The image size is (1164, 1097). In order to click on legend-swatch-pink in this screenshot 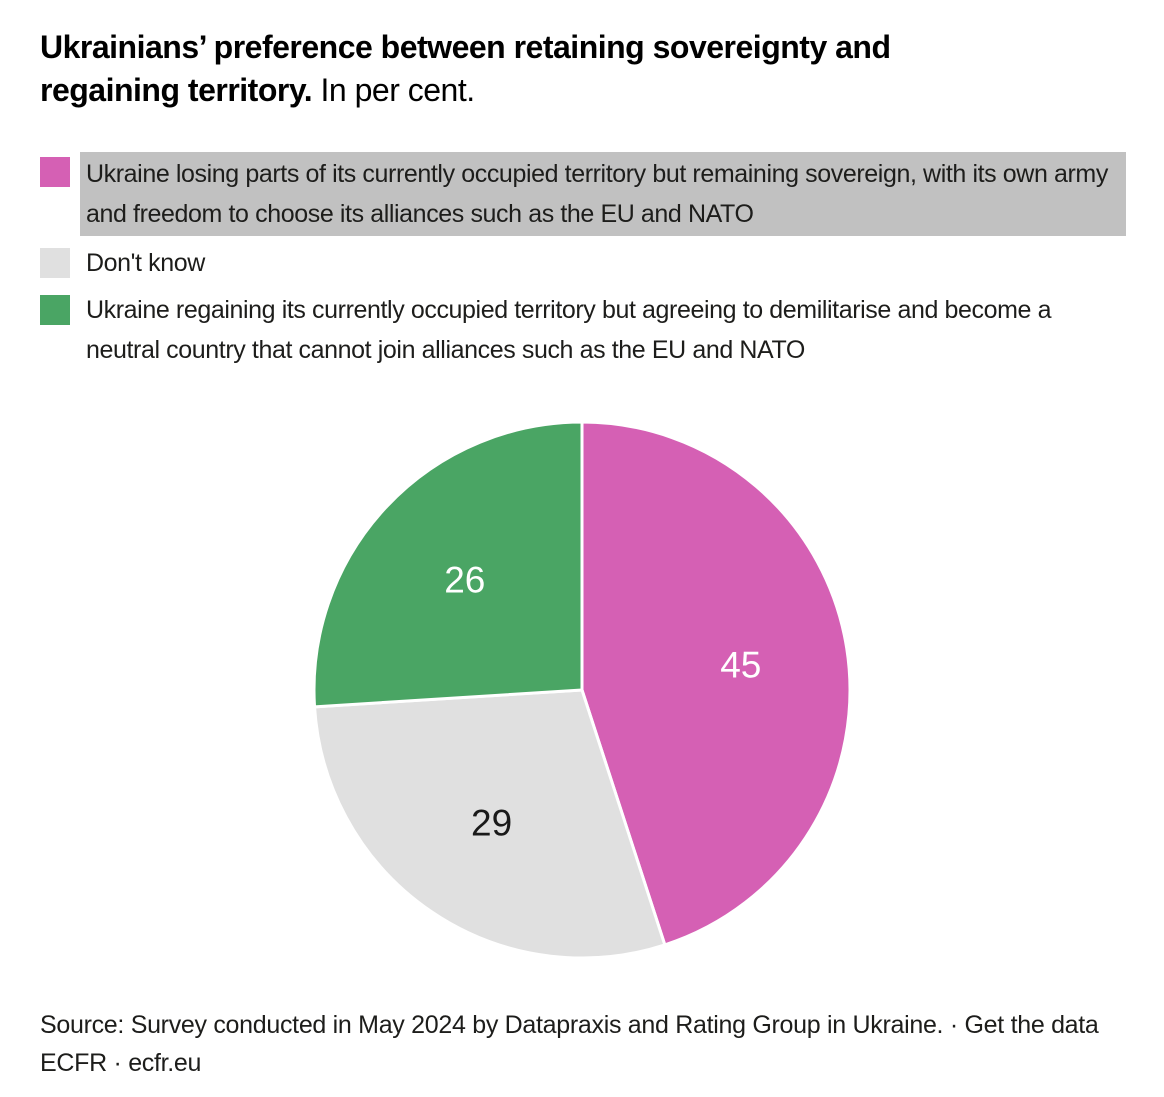, I will do `click(55, 172)`.